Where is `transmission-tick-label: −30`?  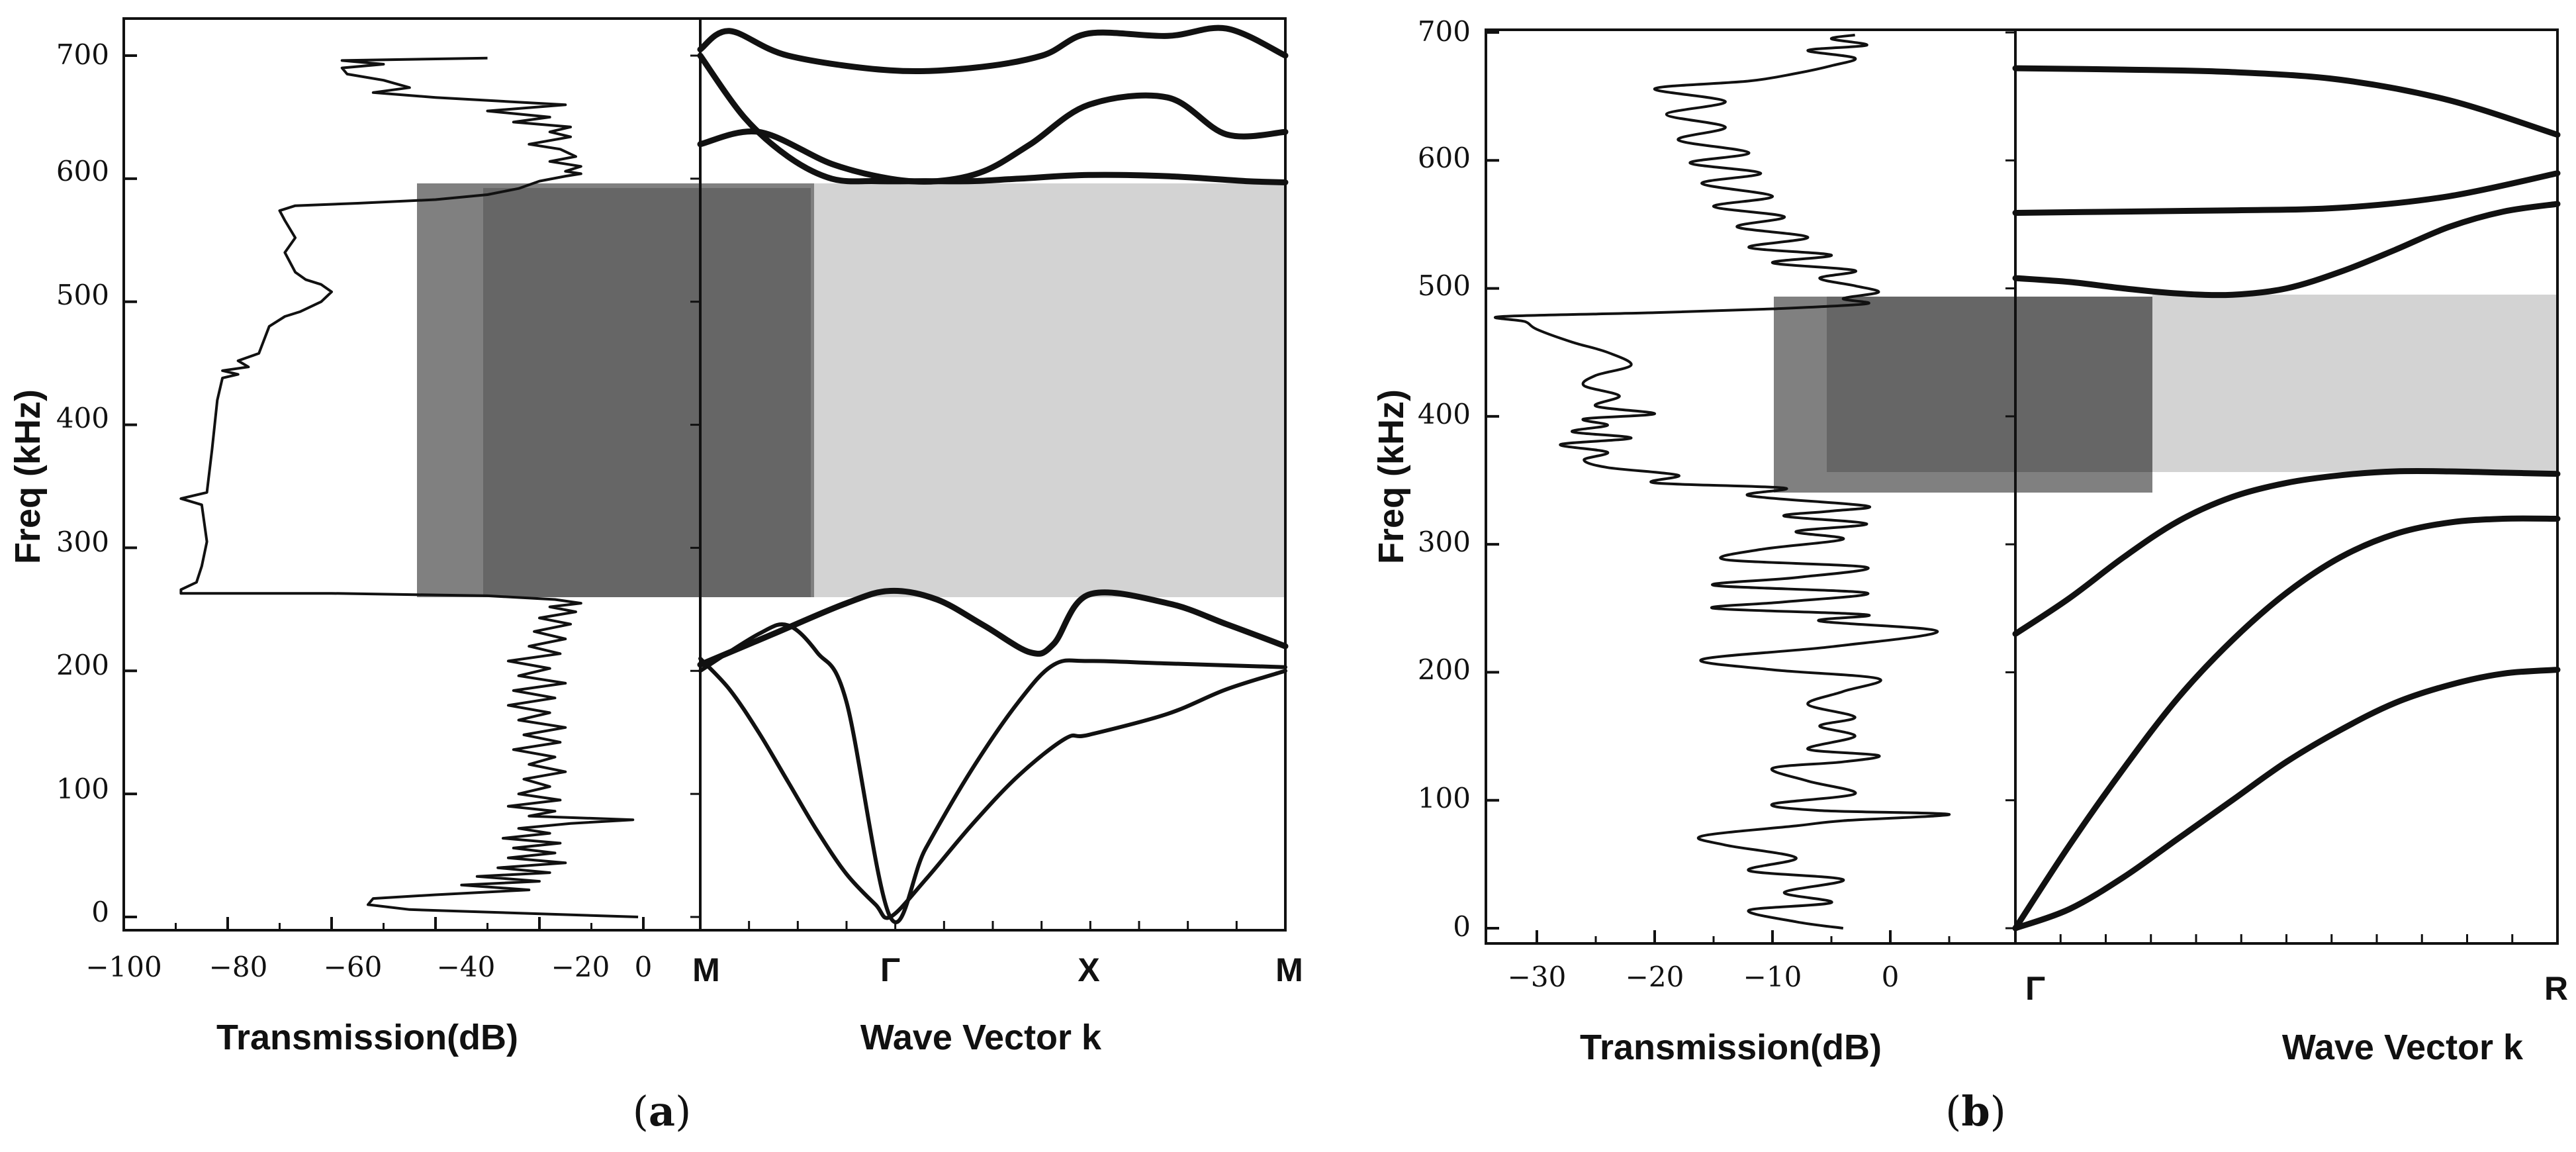
transmission-tick-label: −30 is located at coordinates (1537, 977).